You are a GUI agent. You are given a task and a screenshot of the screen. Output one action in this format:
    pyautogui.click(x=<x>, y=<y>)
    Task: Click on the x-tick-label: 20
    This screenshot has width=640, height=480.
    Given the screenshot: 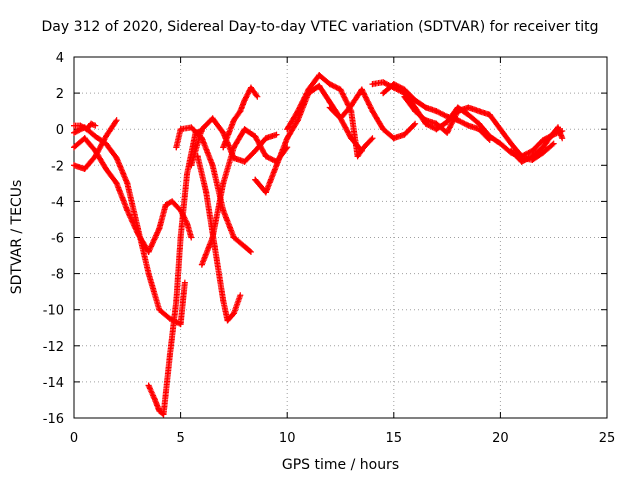 What is the action you would take?
    pyautogui.click(x=500, y=438)
    